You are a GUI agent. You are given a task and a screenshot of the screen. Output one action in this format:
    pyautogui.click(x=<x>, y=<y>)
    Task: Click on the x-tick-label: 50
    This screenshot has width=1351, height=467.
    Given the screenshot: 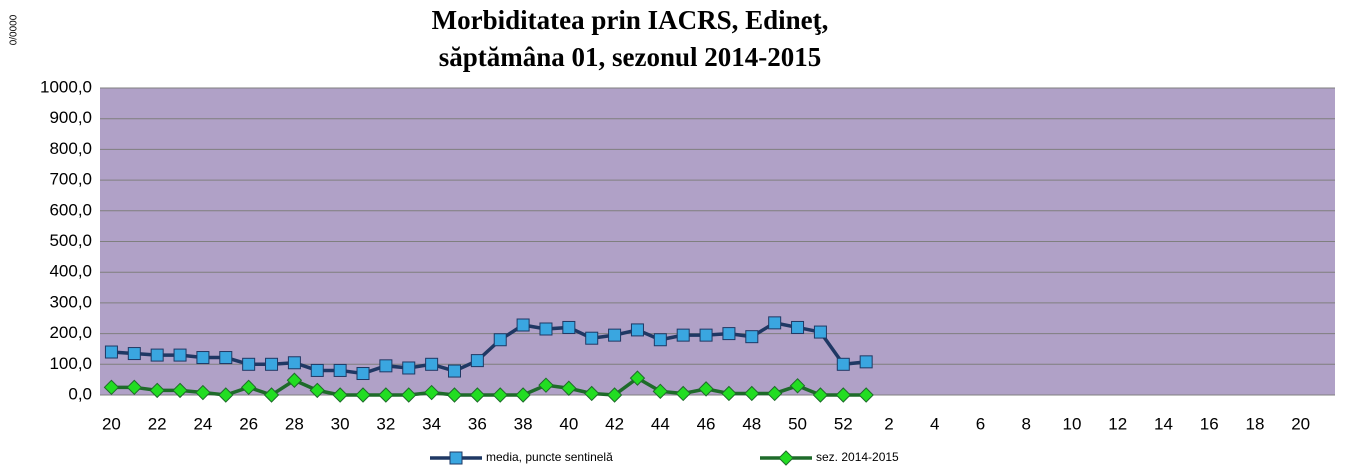 What is the action you would take?
    pyautogui.click(x=797, y=423)
    